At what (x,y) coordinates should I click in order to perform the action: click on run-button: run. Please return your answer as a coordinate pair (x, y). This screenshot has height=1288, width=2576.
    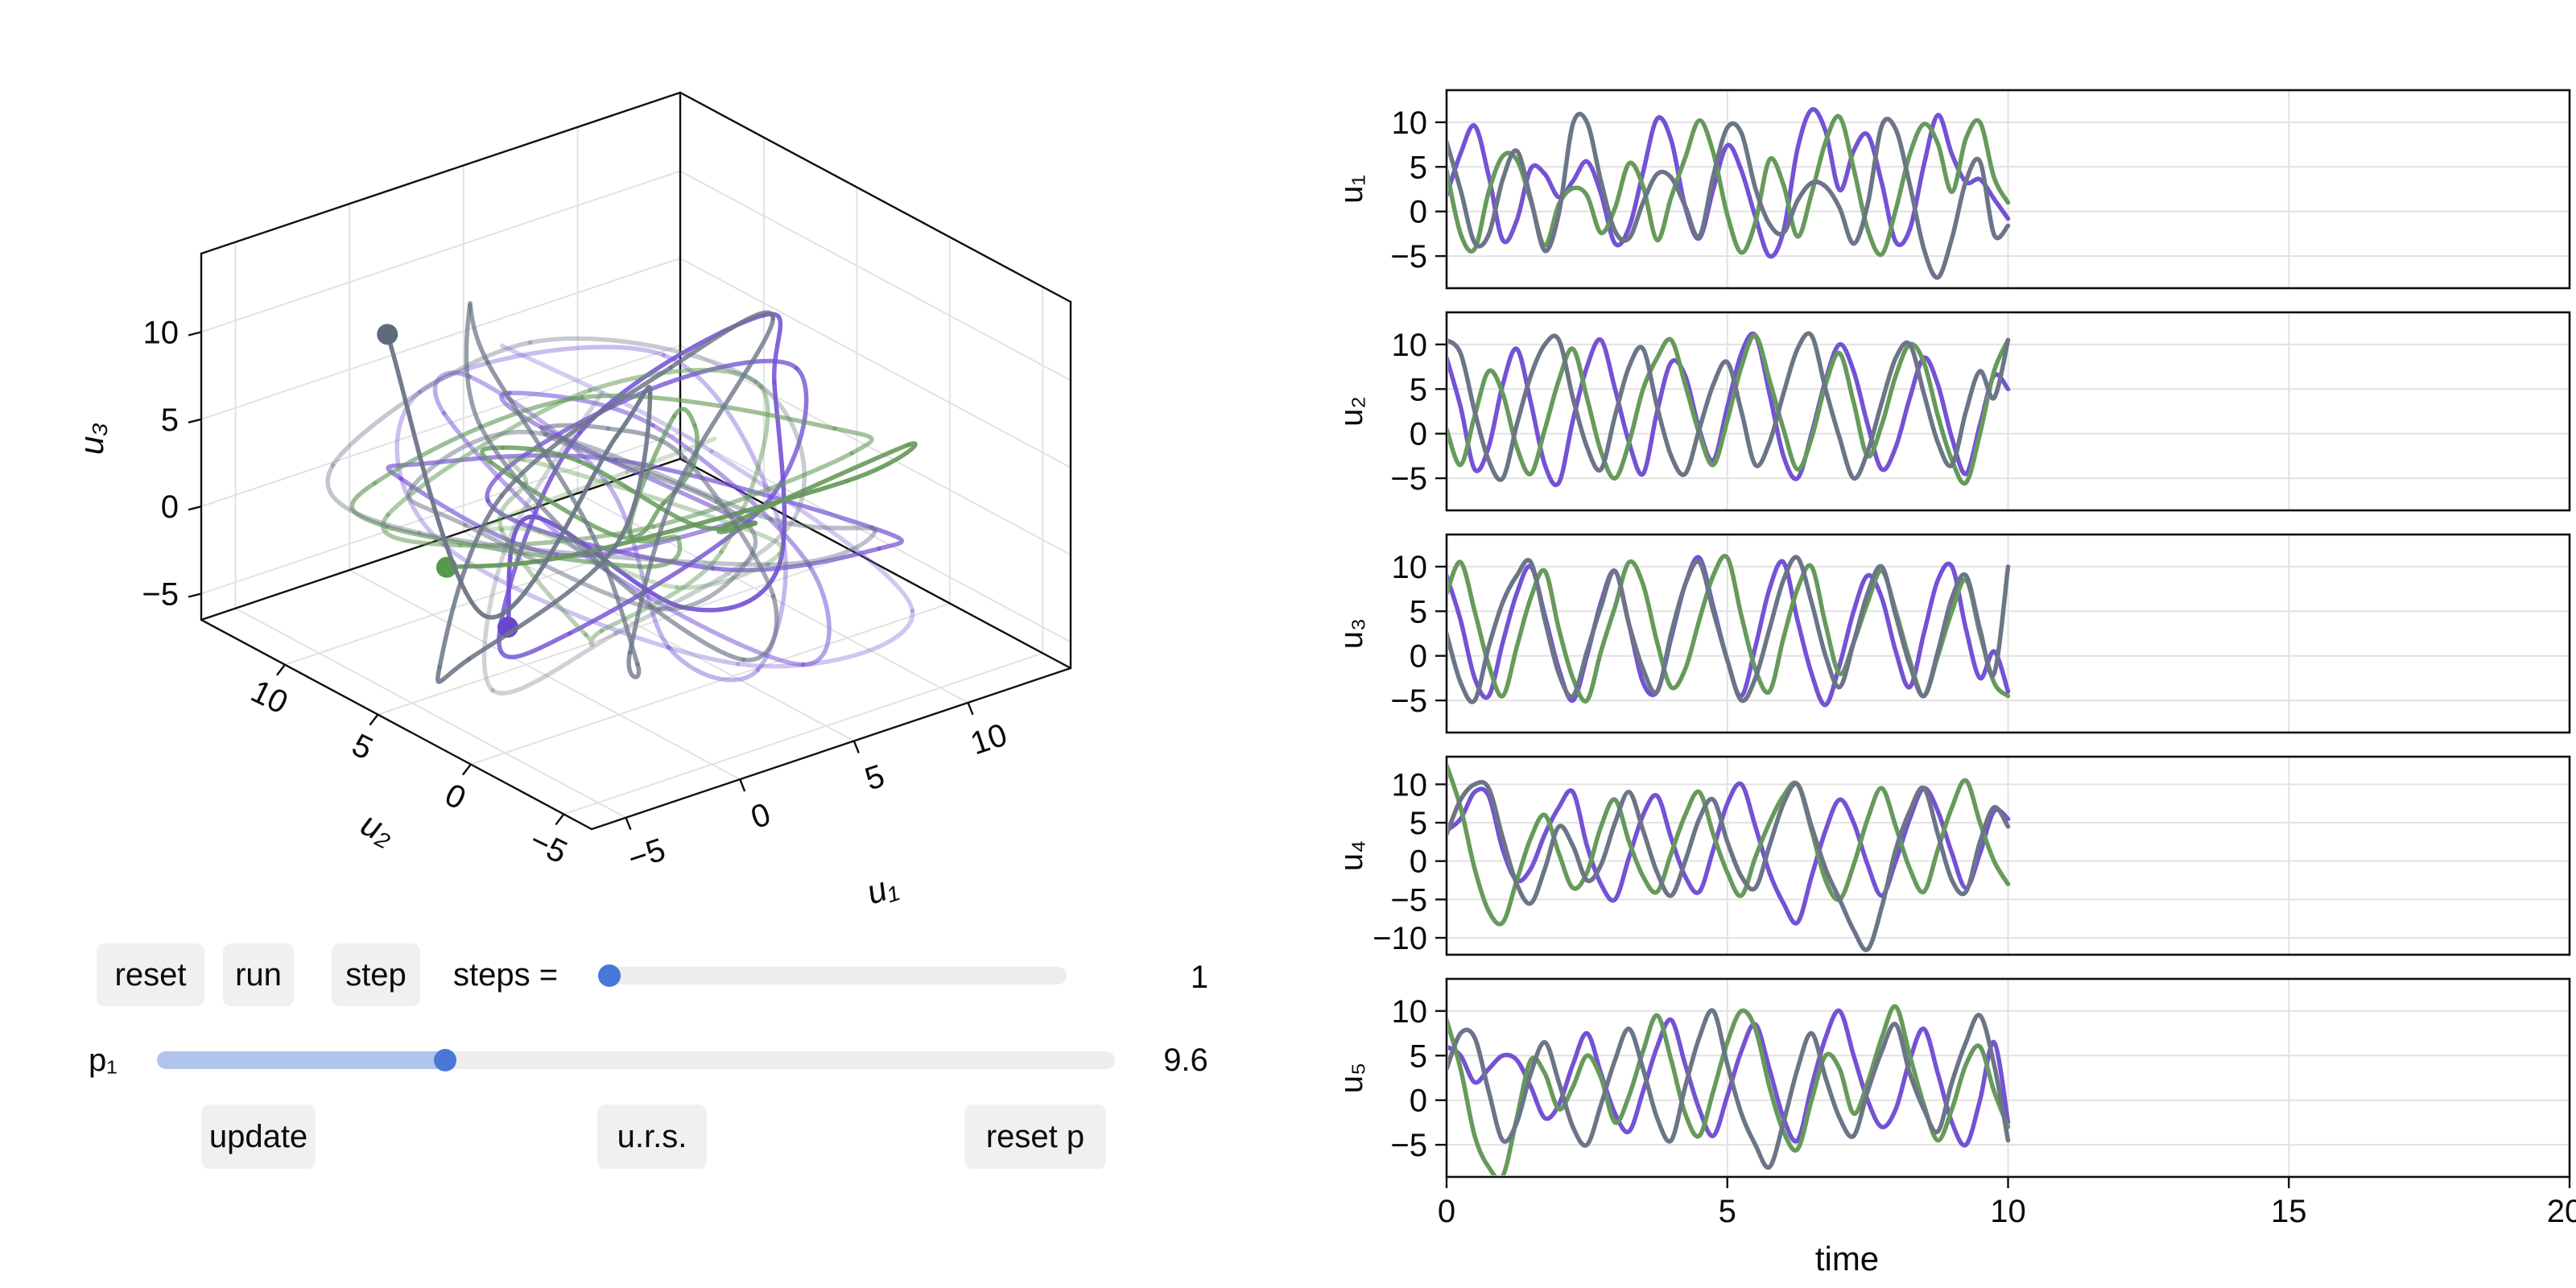
    Looking at the image, I should click on (258, 974).